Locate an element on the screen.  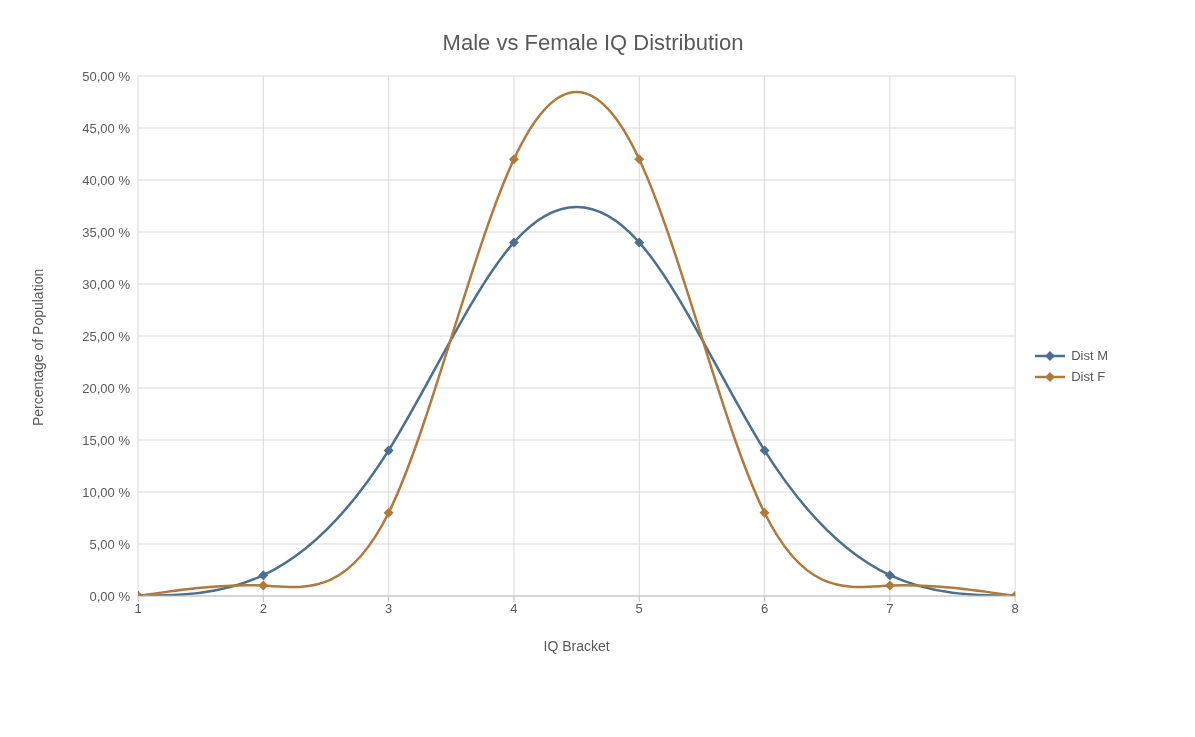
y-tick-label: 50,00 % is located at coordinates (106, 76).